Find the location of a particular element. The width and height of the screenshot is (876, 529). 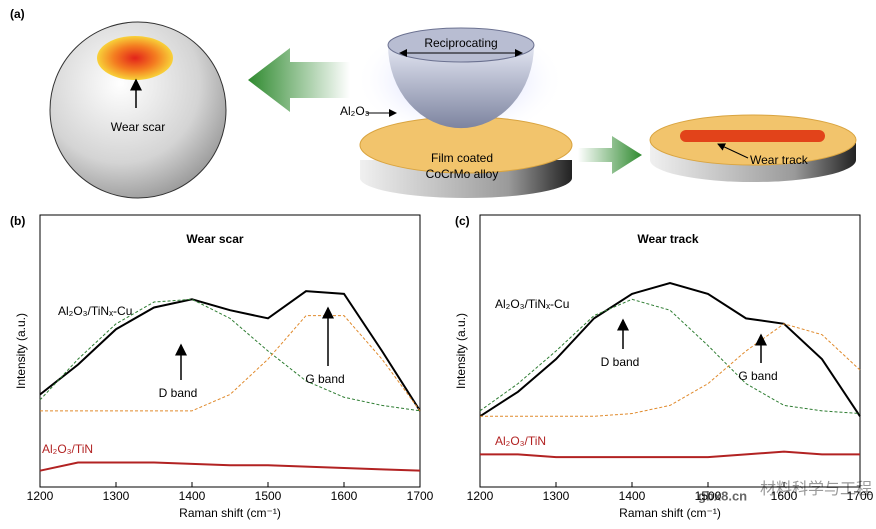

wear-track is located at coordinates (752, 136).